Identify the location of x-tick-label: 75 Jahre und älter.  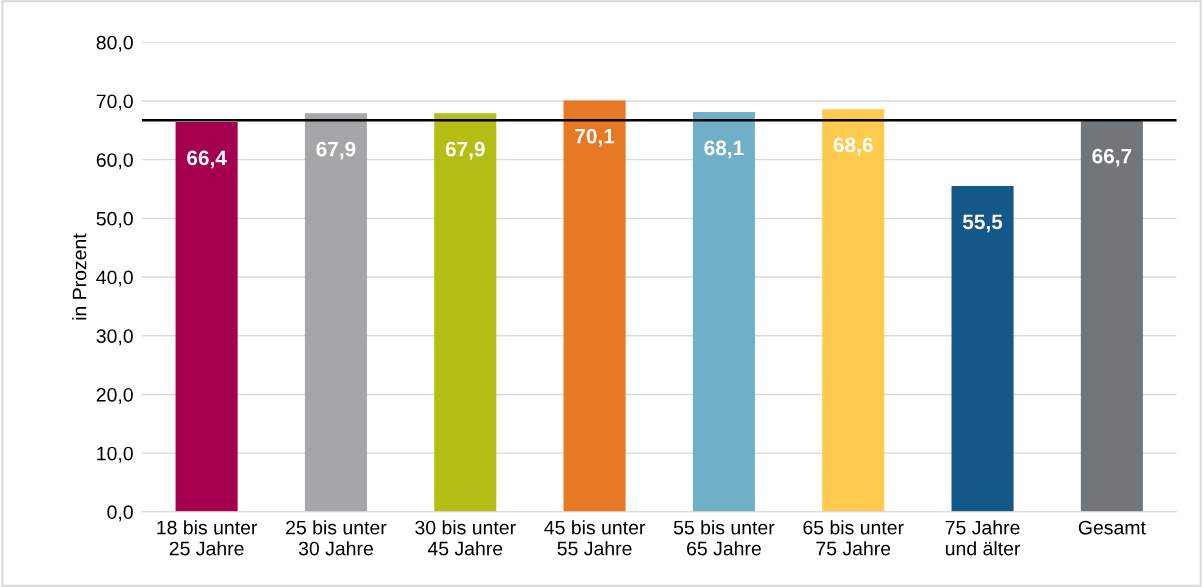
(983, 538).